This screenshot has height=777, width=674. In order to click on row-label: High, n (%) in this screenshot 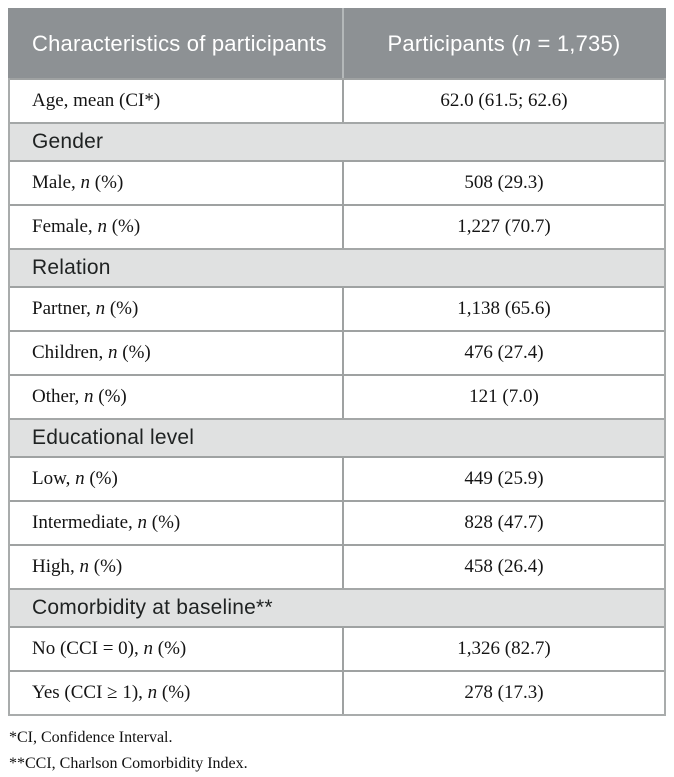, I will do `click(77, 566)`.